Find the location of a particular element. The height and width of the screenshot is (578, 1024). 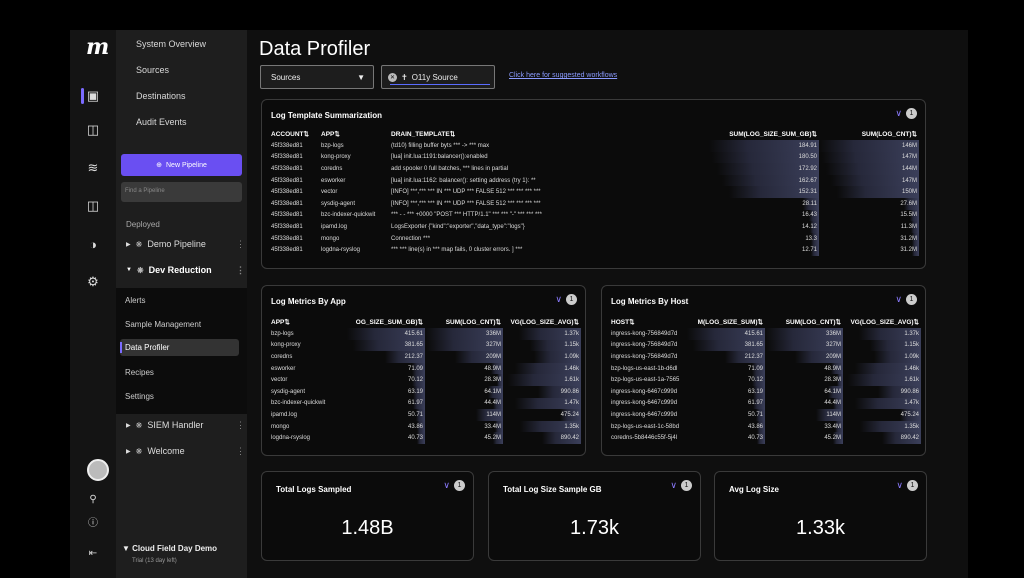

log-cnt-cell: 11.3M is located at coordinates (869, 227).